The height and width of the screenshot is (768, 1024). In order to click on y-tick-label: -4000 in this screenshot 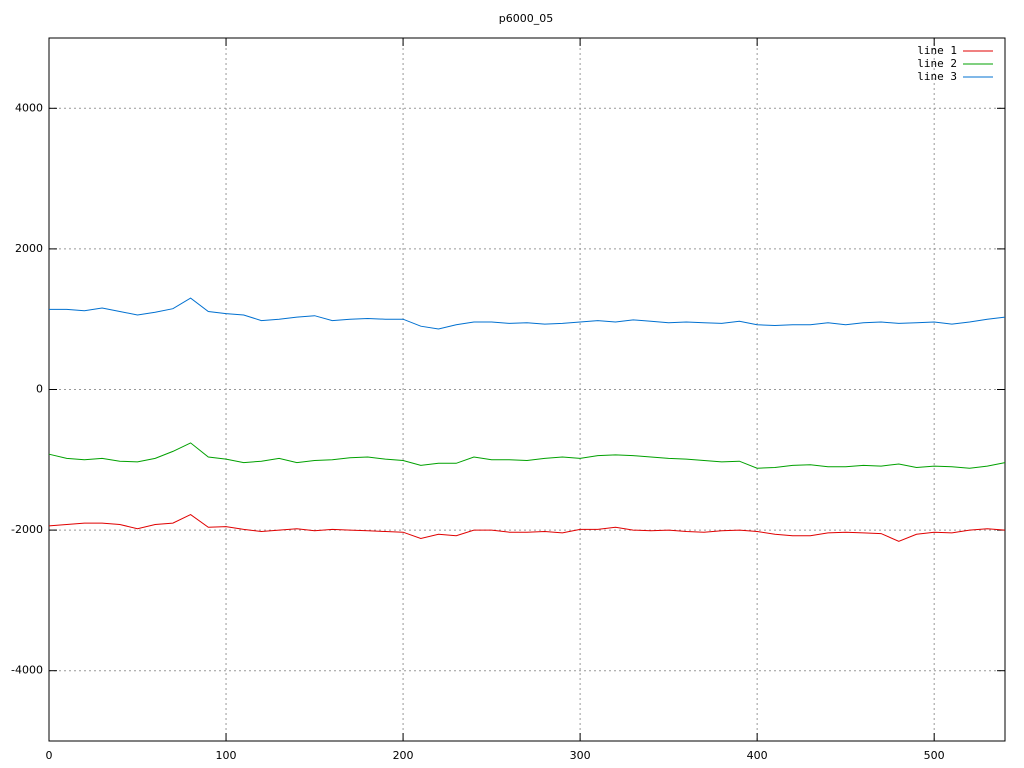, I will do `click(27, 670)`.